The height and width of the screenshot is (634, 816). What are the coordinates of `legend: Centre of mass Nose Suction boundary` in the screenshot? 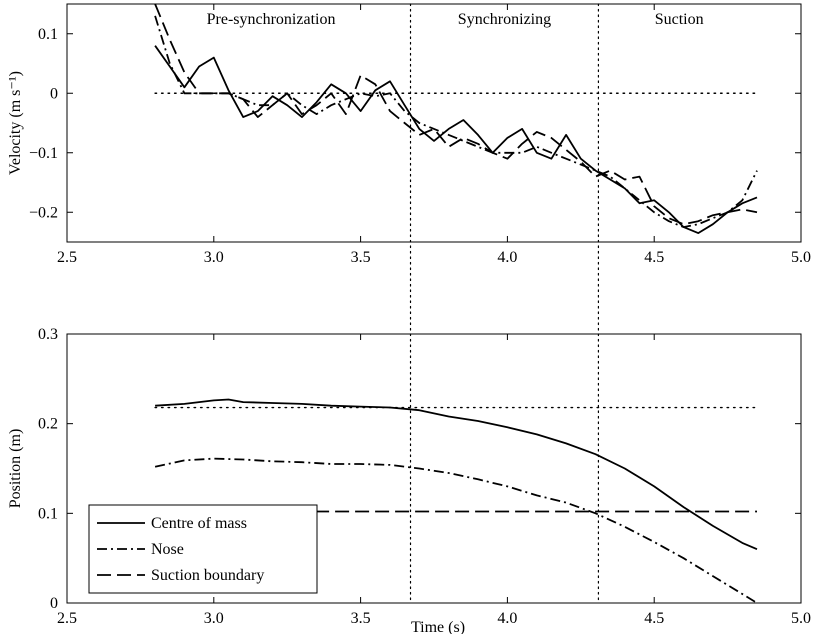 It's located at (203, 549).